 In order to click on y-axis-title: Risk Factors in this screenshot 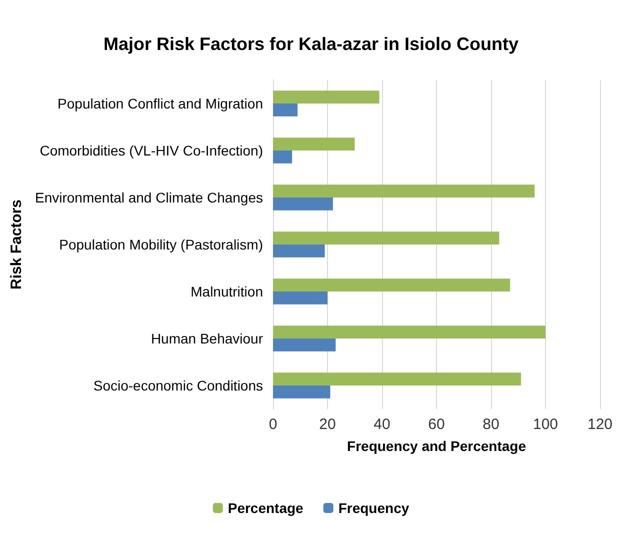, I will do `click(17, 244)`.